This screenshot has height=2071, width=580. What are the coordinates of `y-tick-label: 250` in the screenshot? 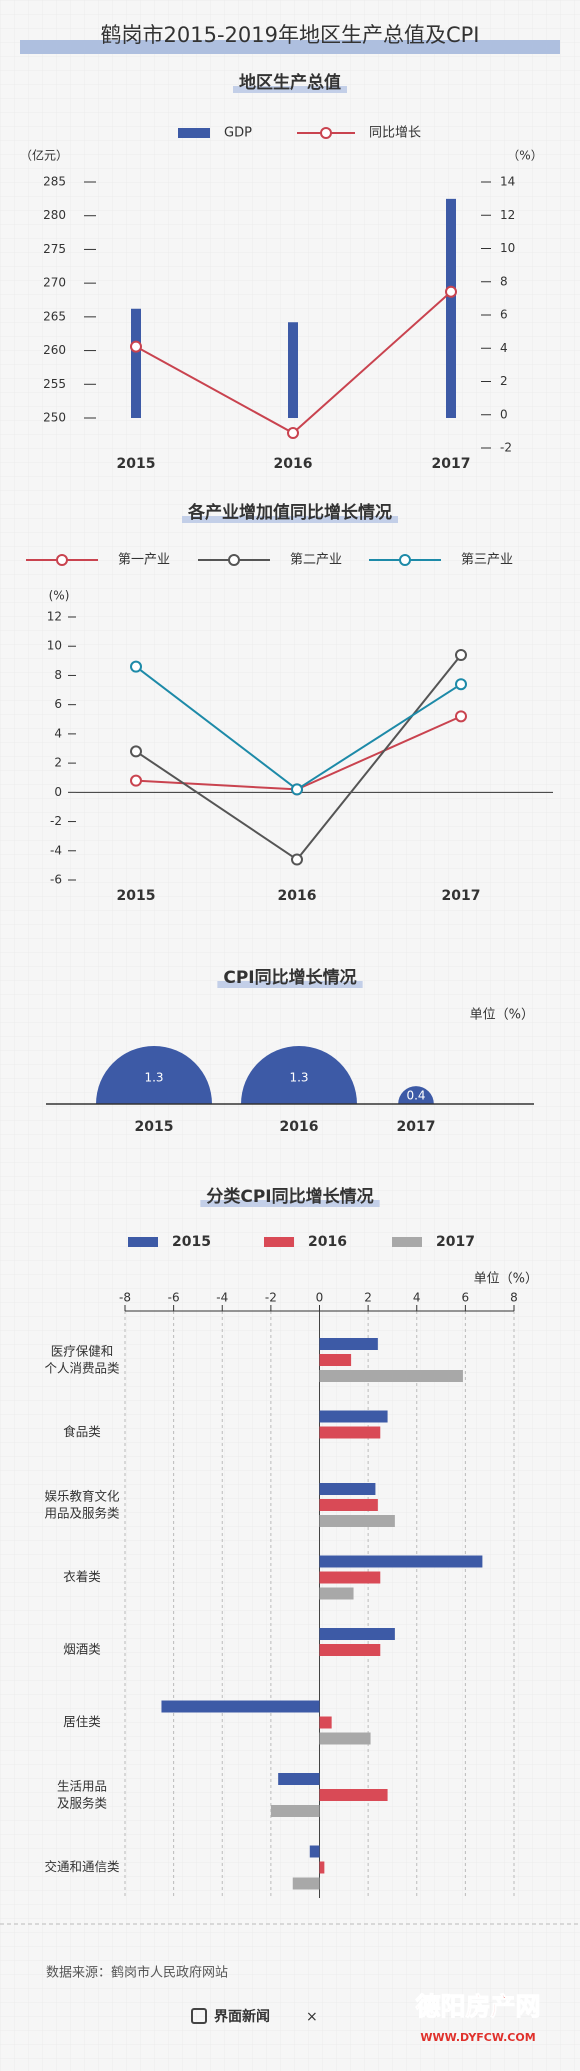 It's located at (54, 418).